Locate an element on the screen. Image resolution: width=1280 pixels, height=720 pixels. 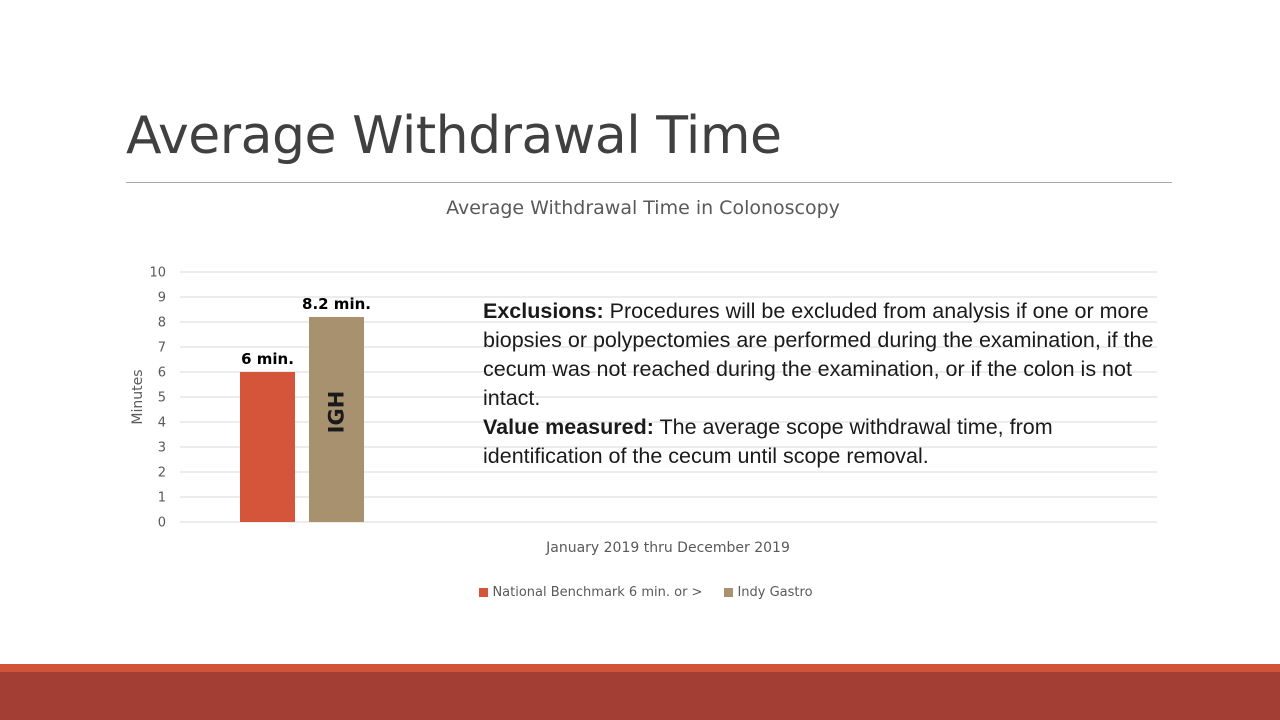
value-measured-label: Value measured: is located at coordinates (568, 427).